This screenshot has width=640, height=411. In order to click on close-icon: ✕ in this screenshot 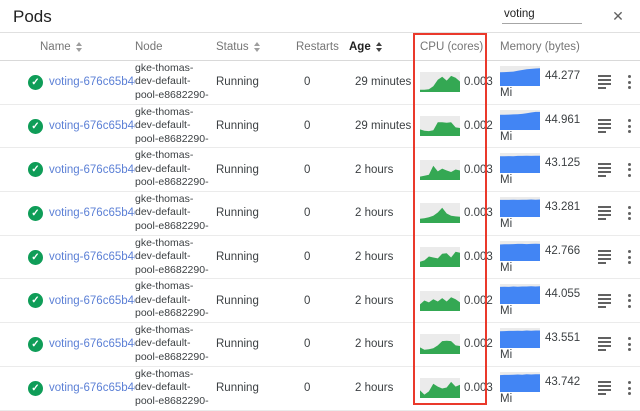, I will do `click(618, 16)`.